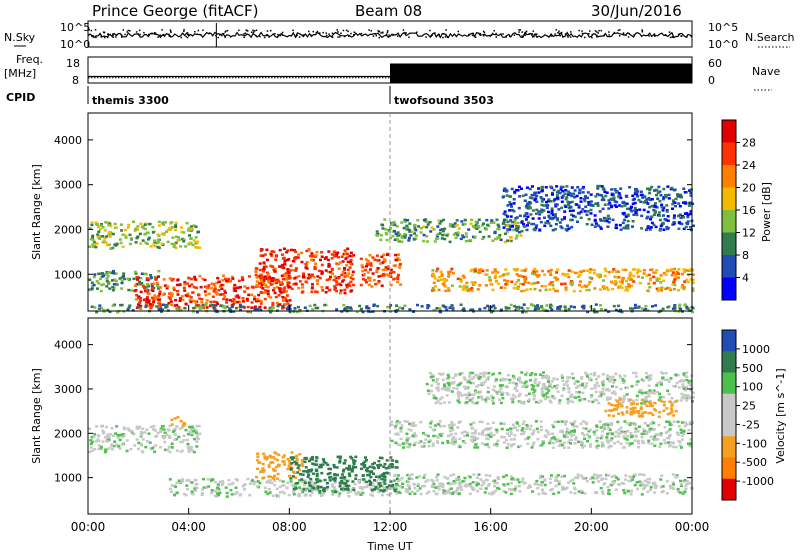 This screenshot has width=800, height=558. What do you see at coordinates (20, 37) in the screenshot?
I see `noise-left-label: N.Sky` at bounding box center [20, 37].